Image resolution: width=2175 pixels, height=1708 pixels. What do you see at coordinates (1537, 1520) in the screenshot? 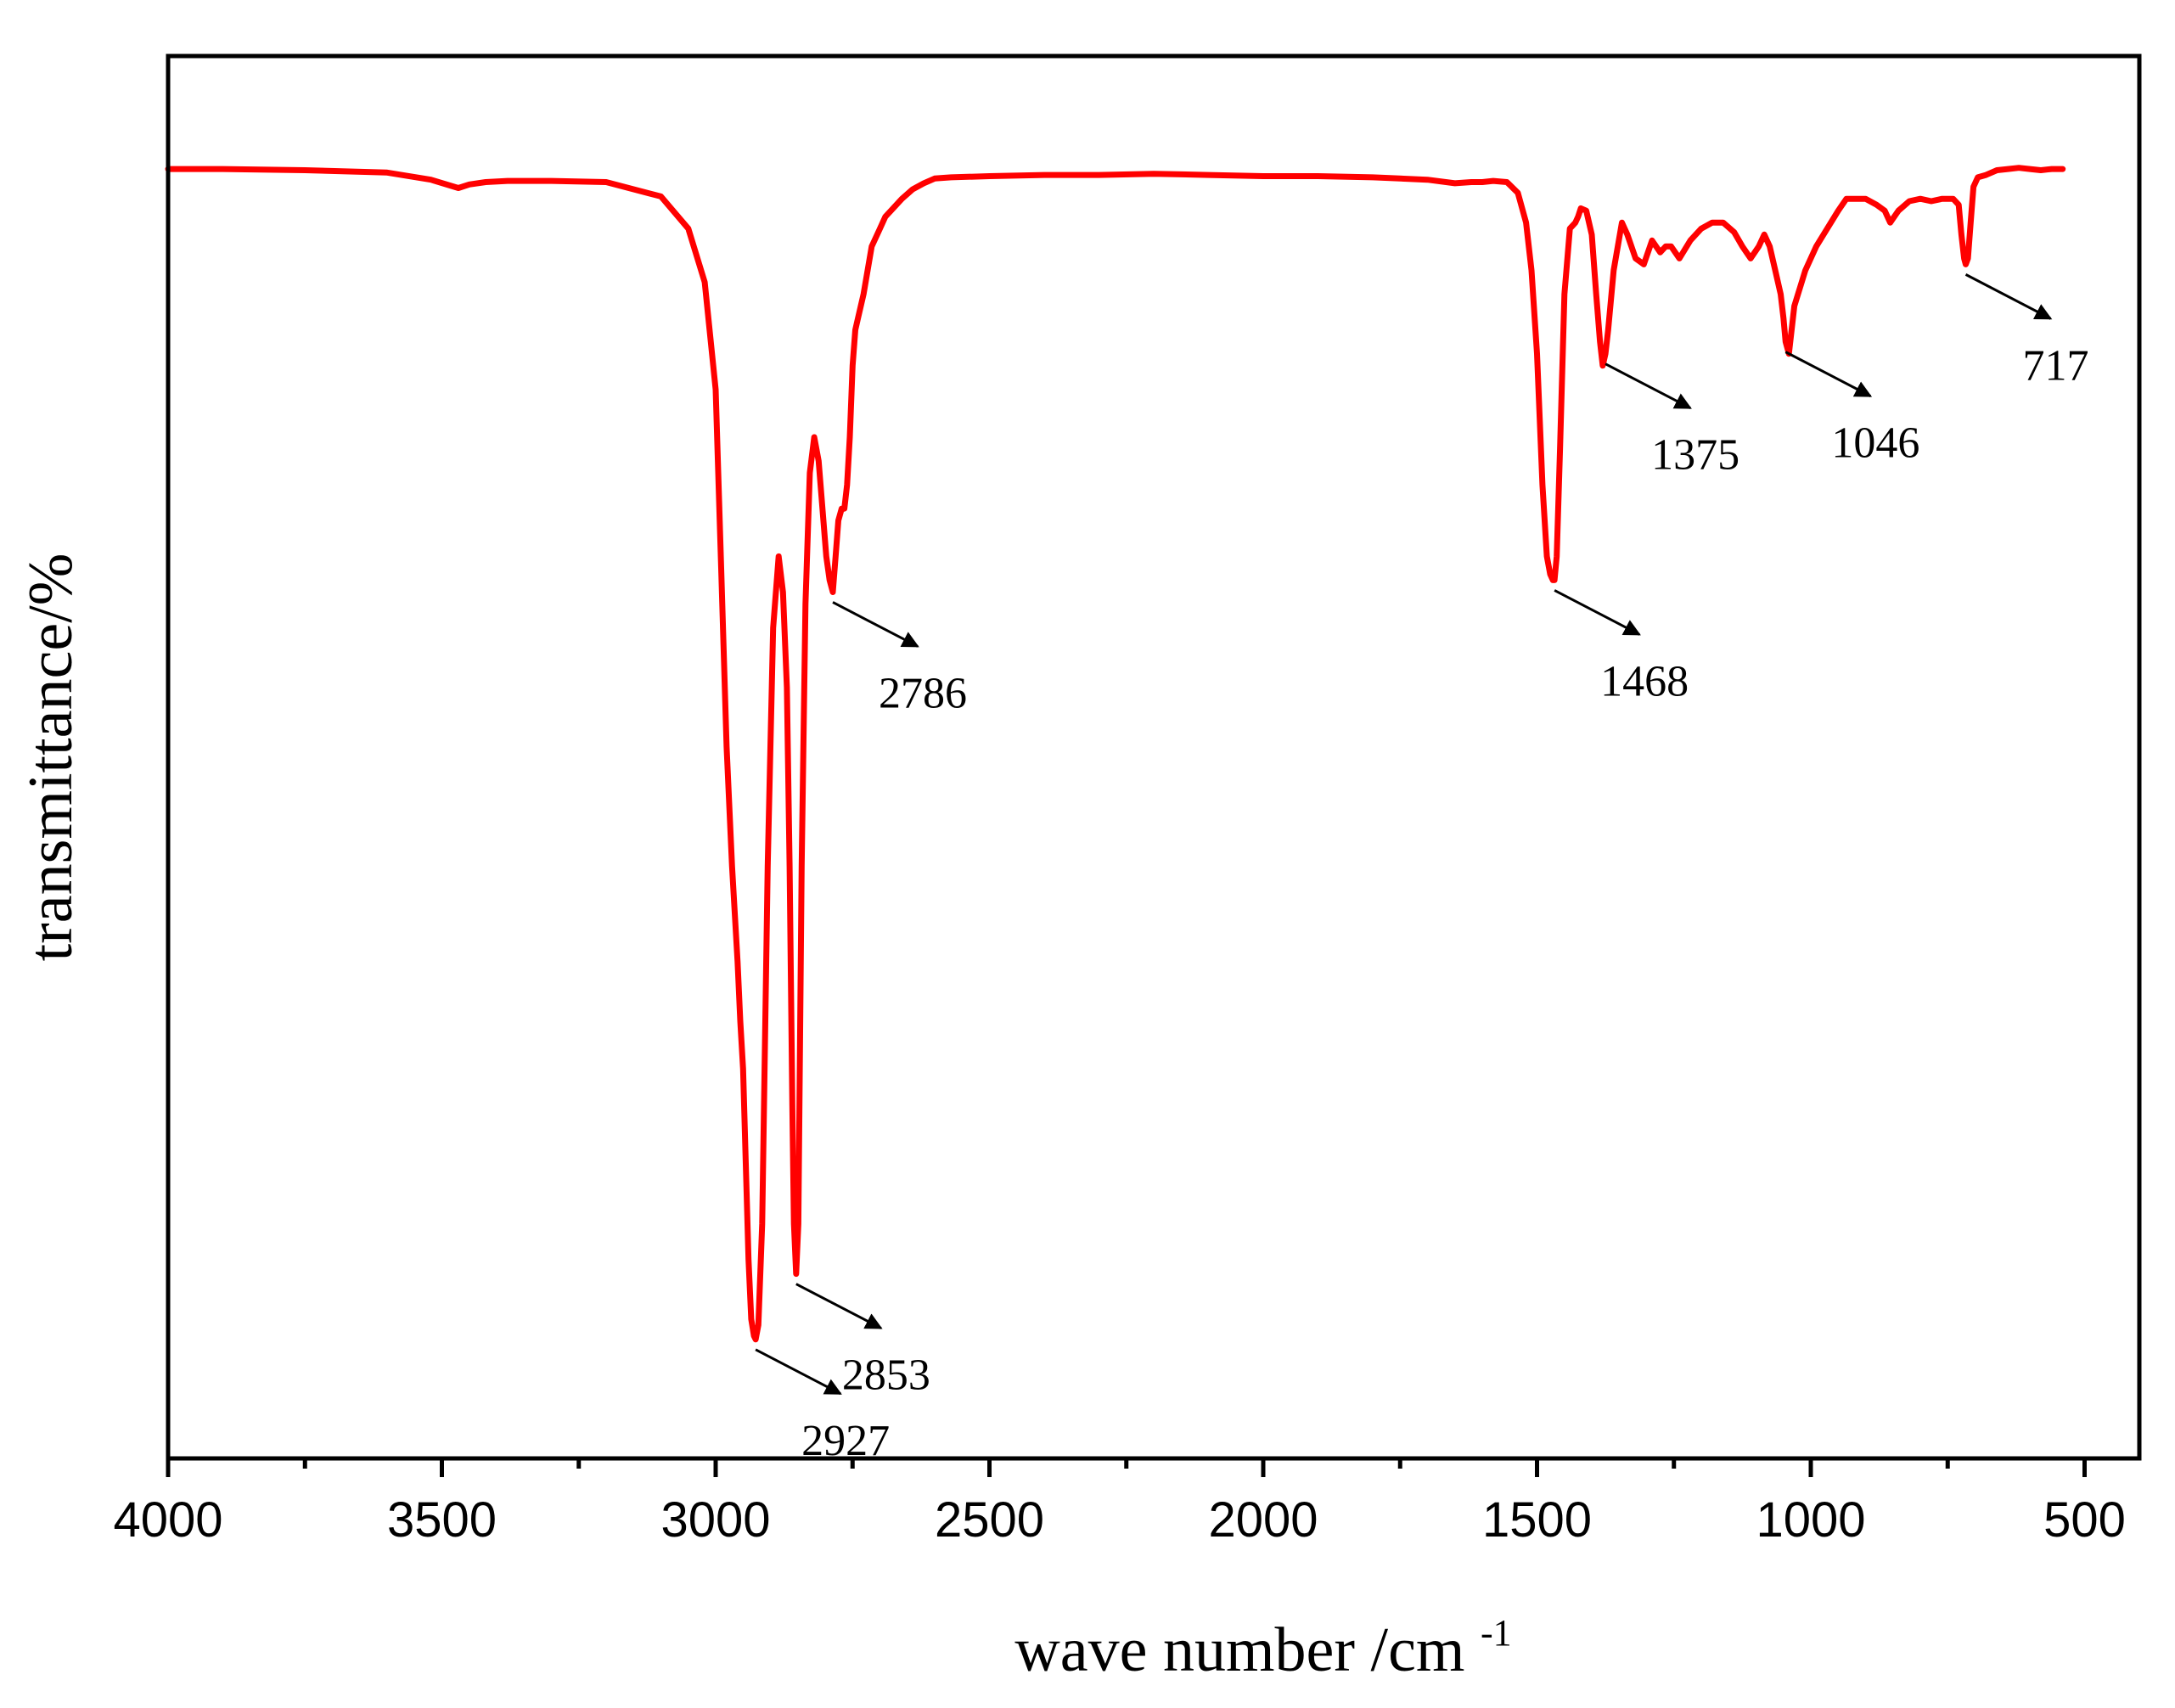
I see `x-tick-label: 1500` at bounding box center [1537, 1520].